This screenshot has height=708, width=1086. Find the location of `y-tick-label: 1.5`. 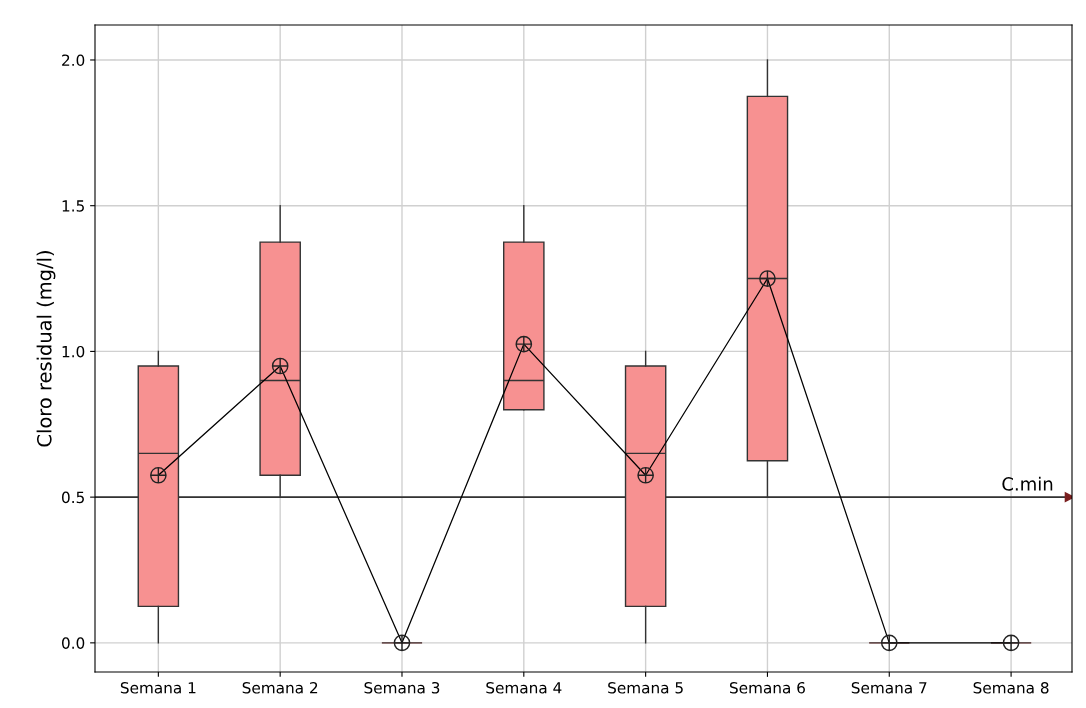

y-tick-label: 1.5 is located at coordinates (73, 206).